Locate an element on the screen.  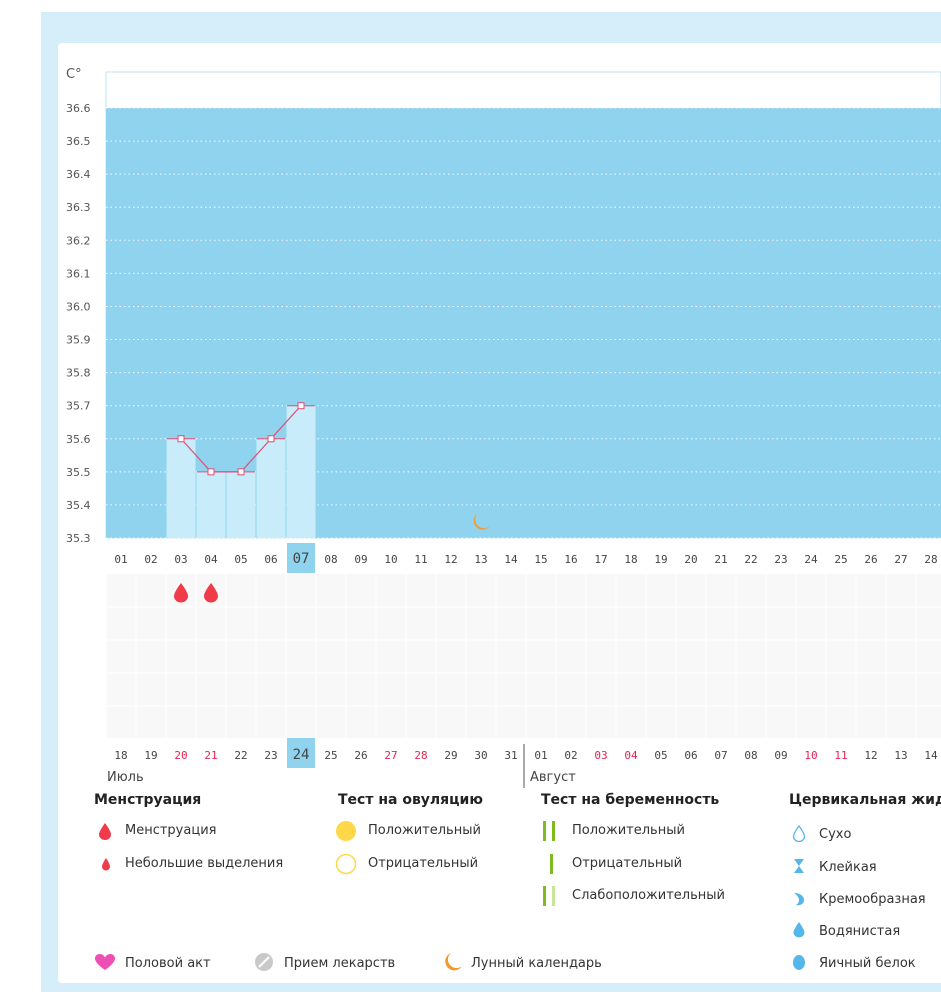
cycle-day-label: 14 is located at coordinates (511, 559).